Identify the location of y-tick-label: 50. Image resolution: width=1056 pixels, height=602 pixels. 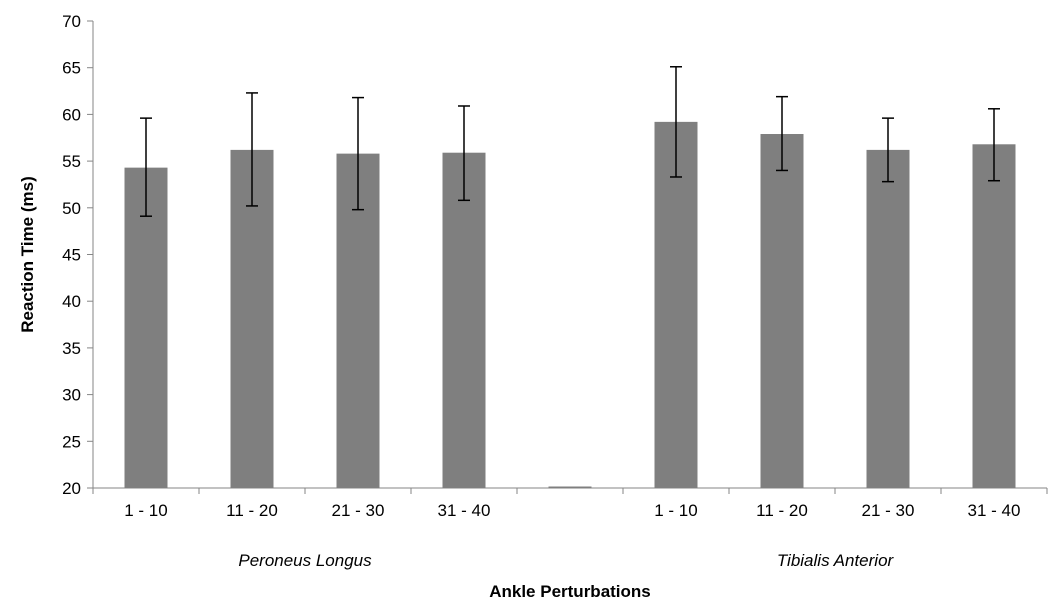
(71, 208).